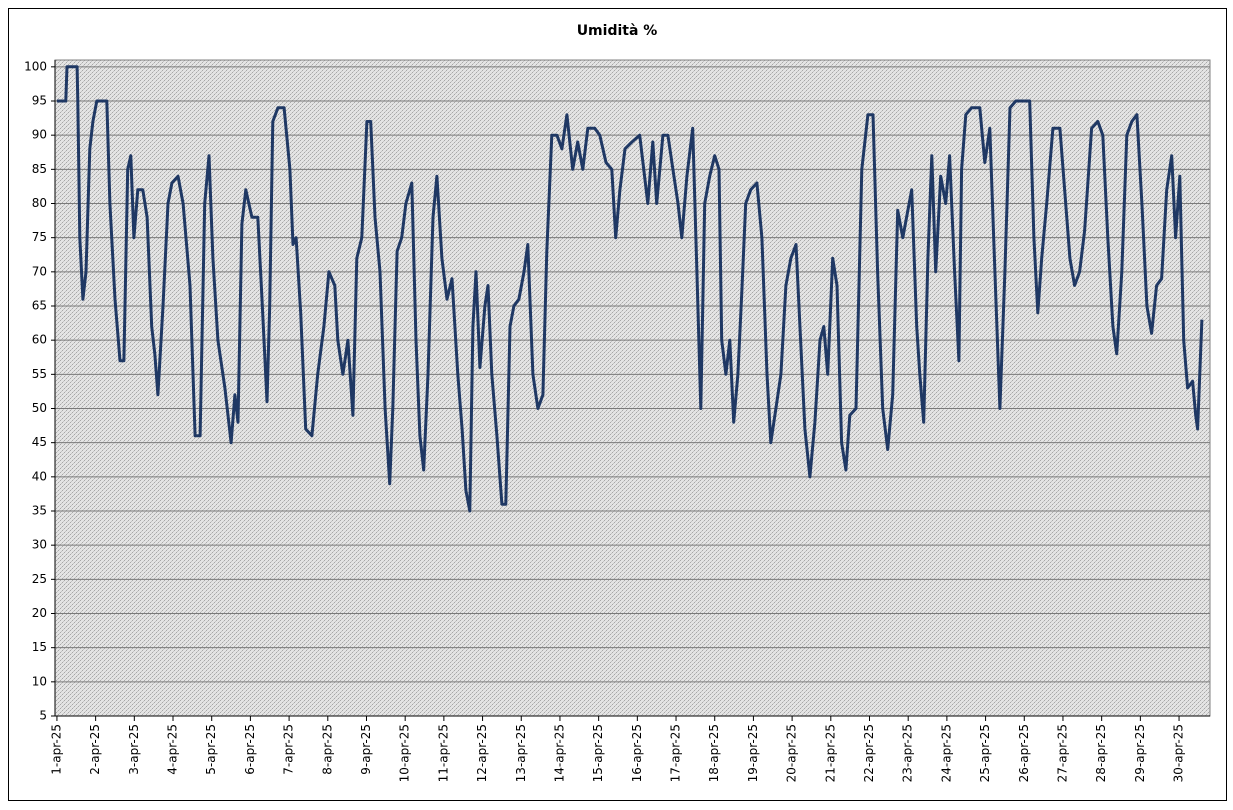  What do you see at coordinates (1140, 753) in the screenshot?
I see `x-tick-label: 29-apr-25` at bounding box center [1140, 753].